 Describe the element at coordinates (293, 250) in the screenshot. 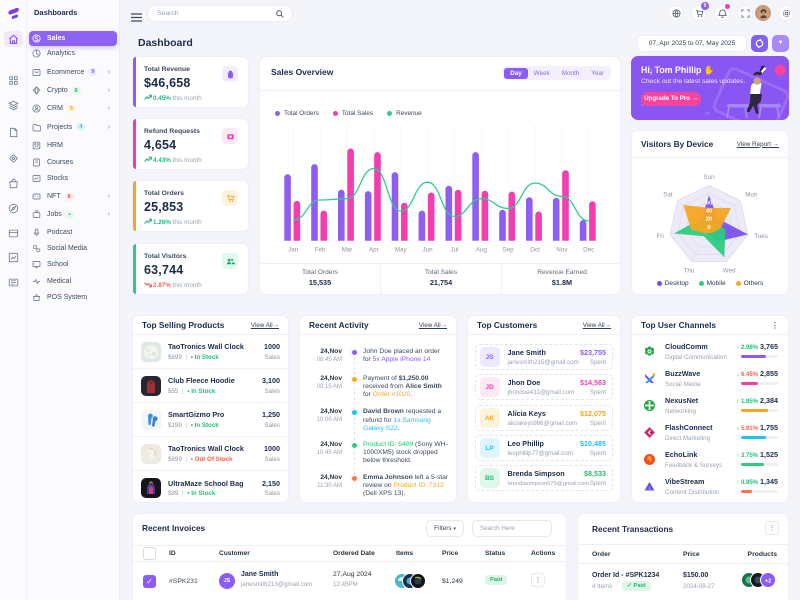

I see `svg-text: Jan` at that location.